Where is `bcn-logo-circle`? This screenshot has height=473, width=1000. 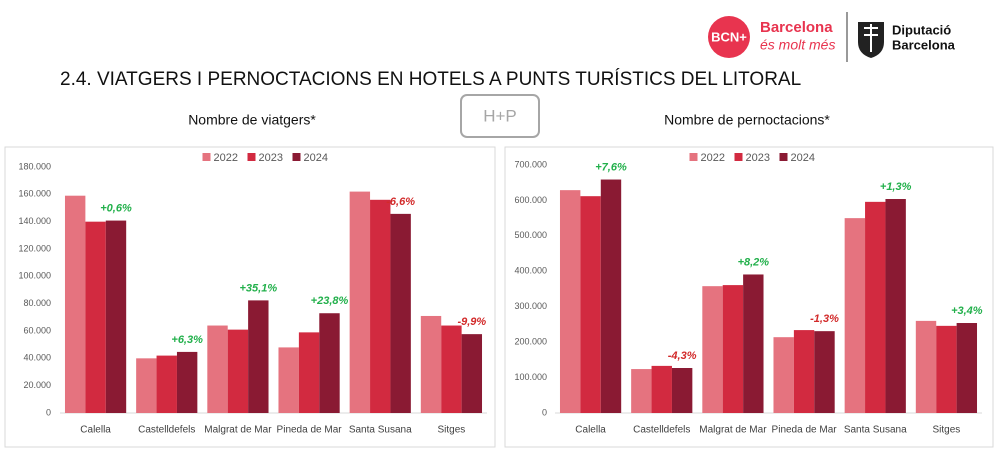
bcn-logo-circle is located at coordinates (729, 37).